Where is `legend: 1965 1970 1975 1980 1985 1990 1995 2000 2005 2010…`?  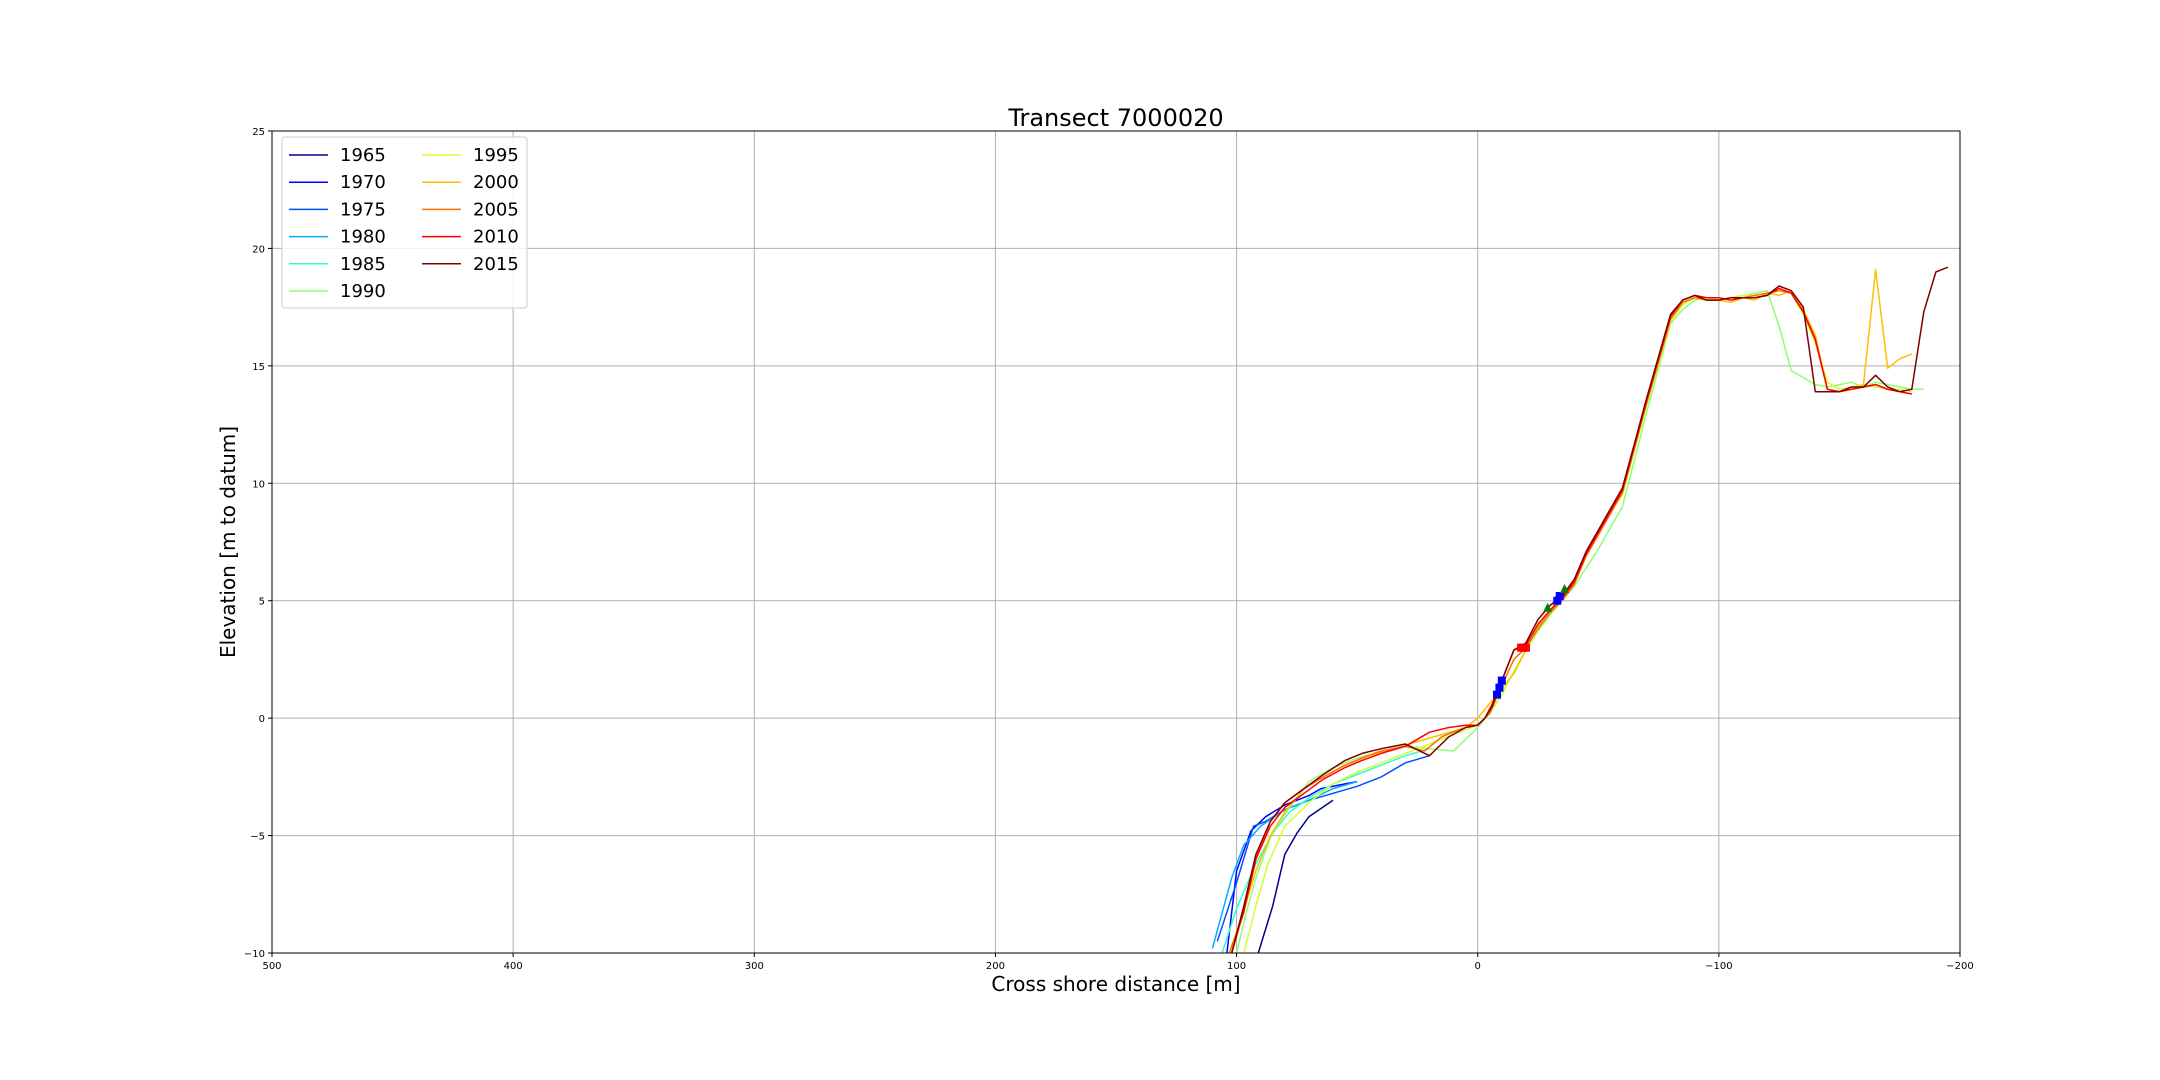
legend: 1965 1970 1975 1980 1985 1990 1995 2000 2005 2010… is located at coordinates (404, 222).